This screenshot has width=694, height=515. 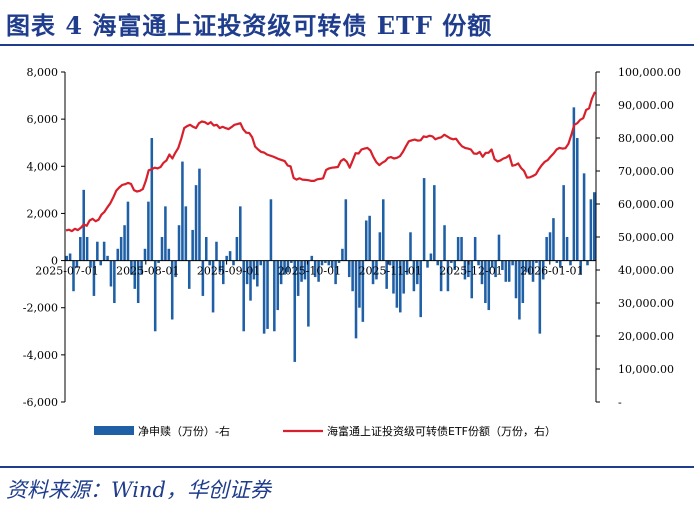 What do you see at coordinates (249, 25) in the screenshot?
I see `figure-title: 图表 4 海富通上证投资级可转债 ETF 份额` at bounding box center [249, 25].